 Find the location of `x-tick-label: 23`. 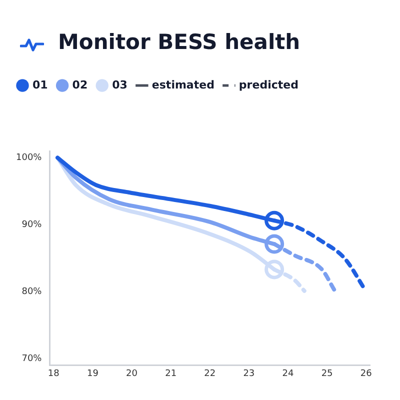

x-tick-label: 23 is located at coordinates (249, 373).